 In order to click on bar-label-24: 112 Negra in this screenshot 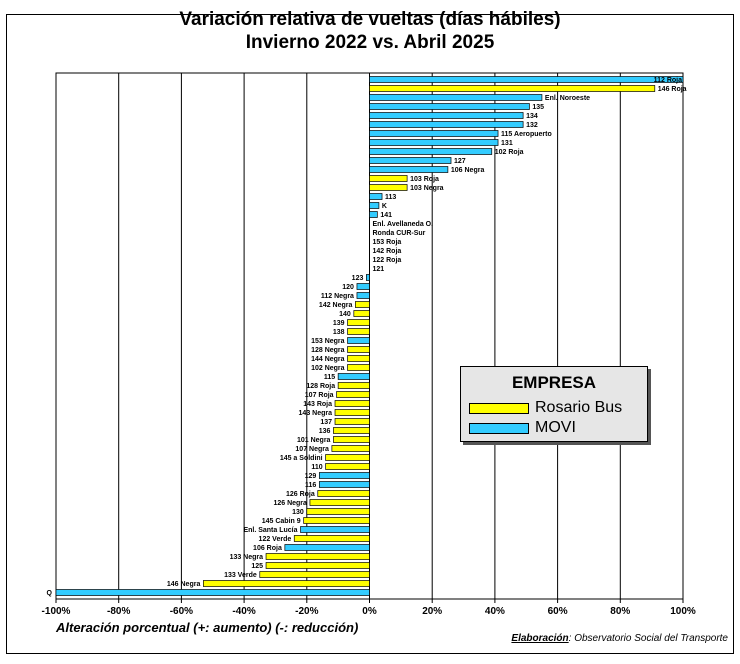, I will do `click(337, 296)`.